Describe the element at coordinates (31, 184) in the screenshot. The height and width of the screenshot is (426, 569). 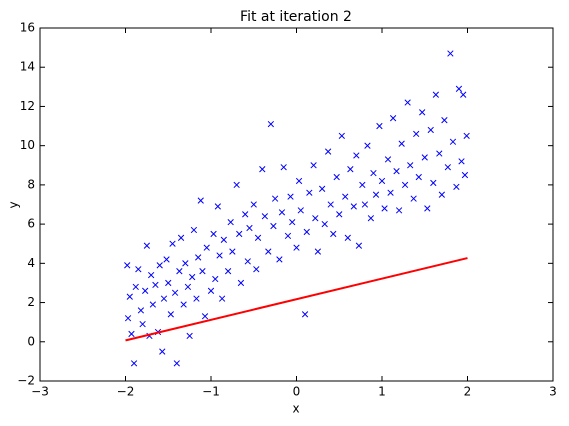
I see `y-tick-label: 8` at that location.